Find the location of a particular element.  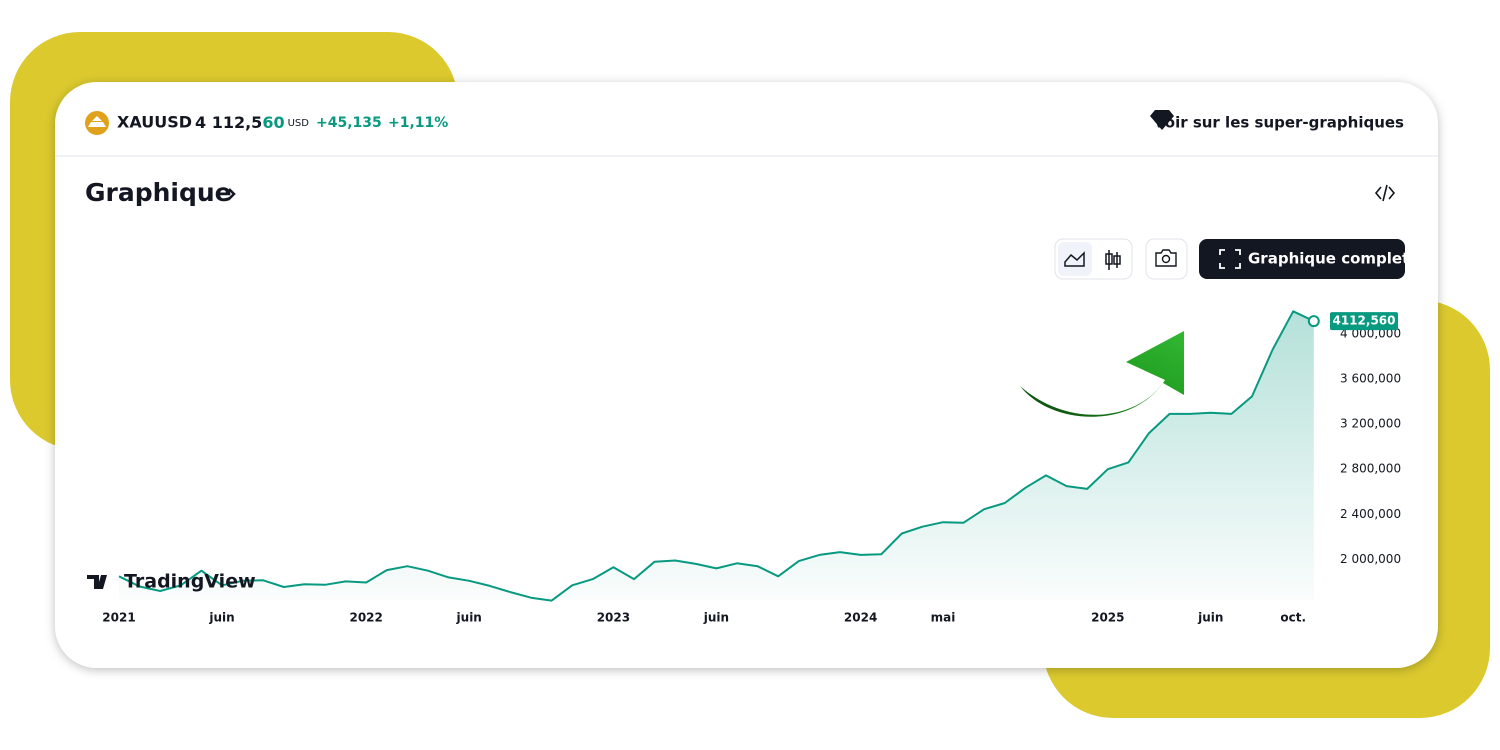

x-tick-label: mai is located at coordinates (943, 618).